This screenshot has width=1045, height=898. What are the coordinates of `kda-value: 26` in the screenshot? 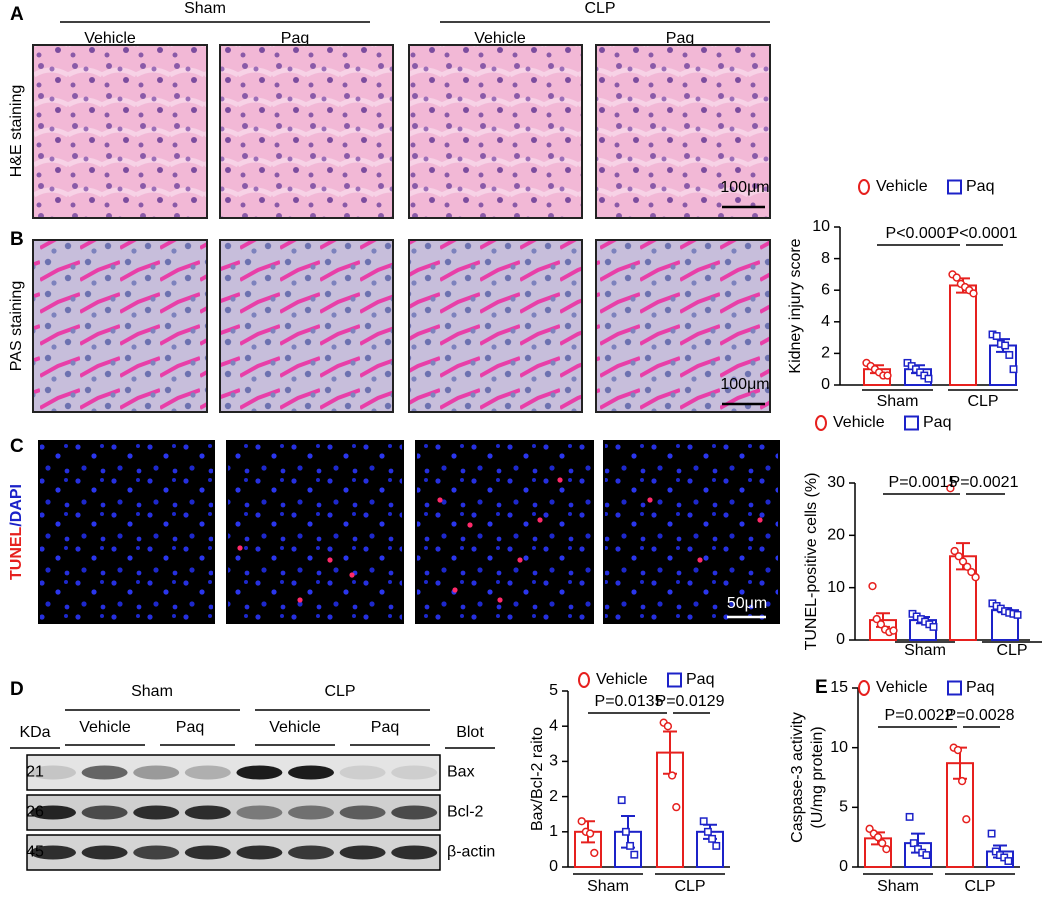 It's located at (35, 812).